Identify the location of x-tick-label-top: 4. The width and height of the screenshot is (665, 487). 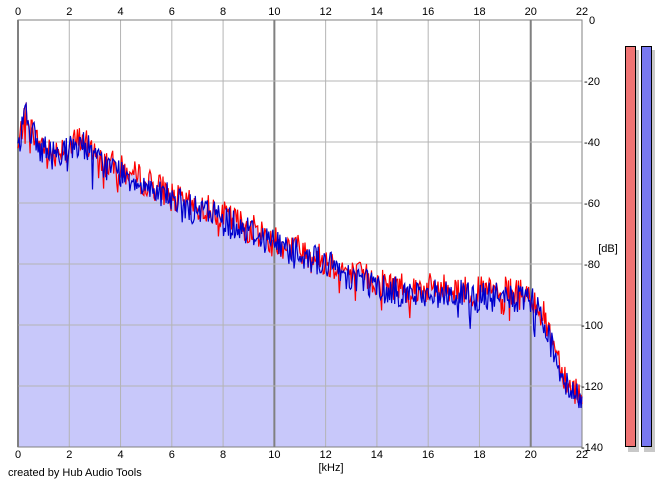
(120, 12).